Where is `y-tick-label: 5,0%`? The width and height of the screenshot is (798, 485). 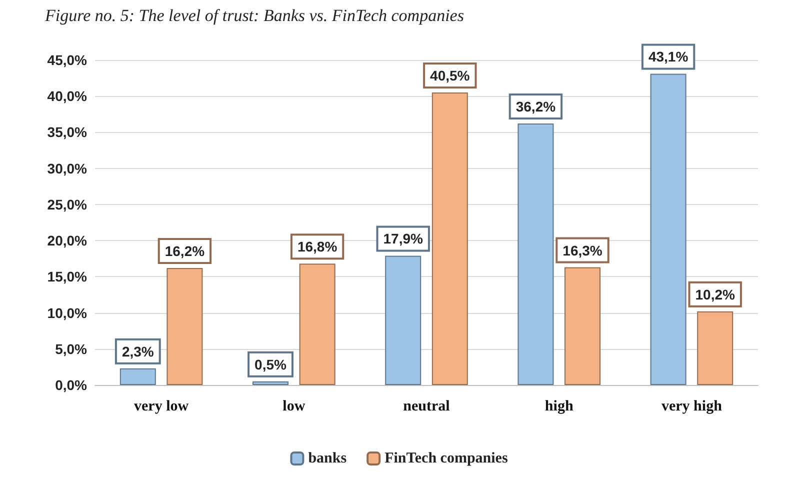
y-tick-label: 5,0% is located at coordinates (71, 348).